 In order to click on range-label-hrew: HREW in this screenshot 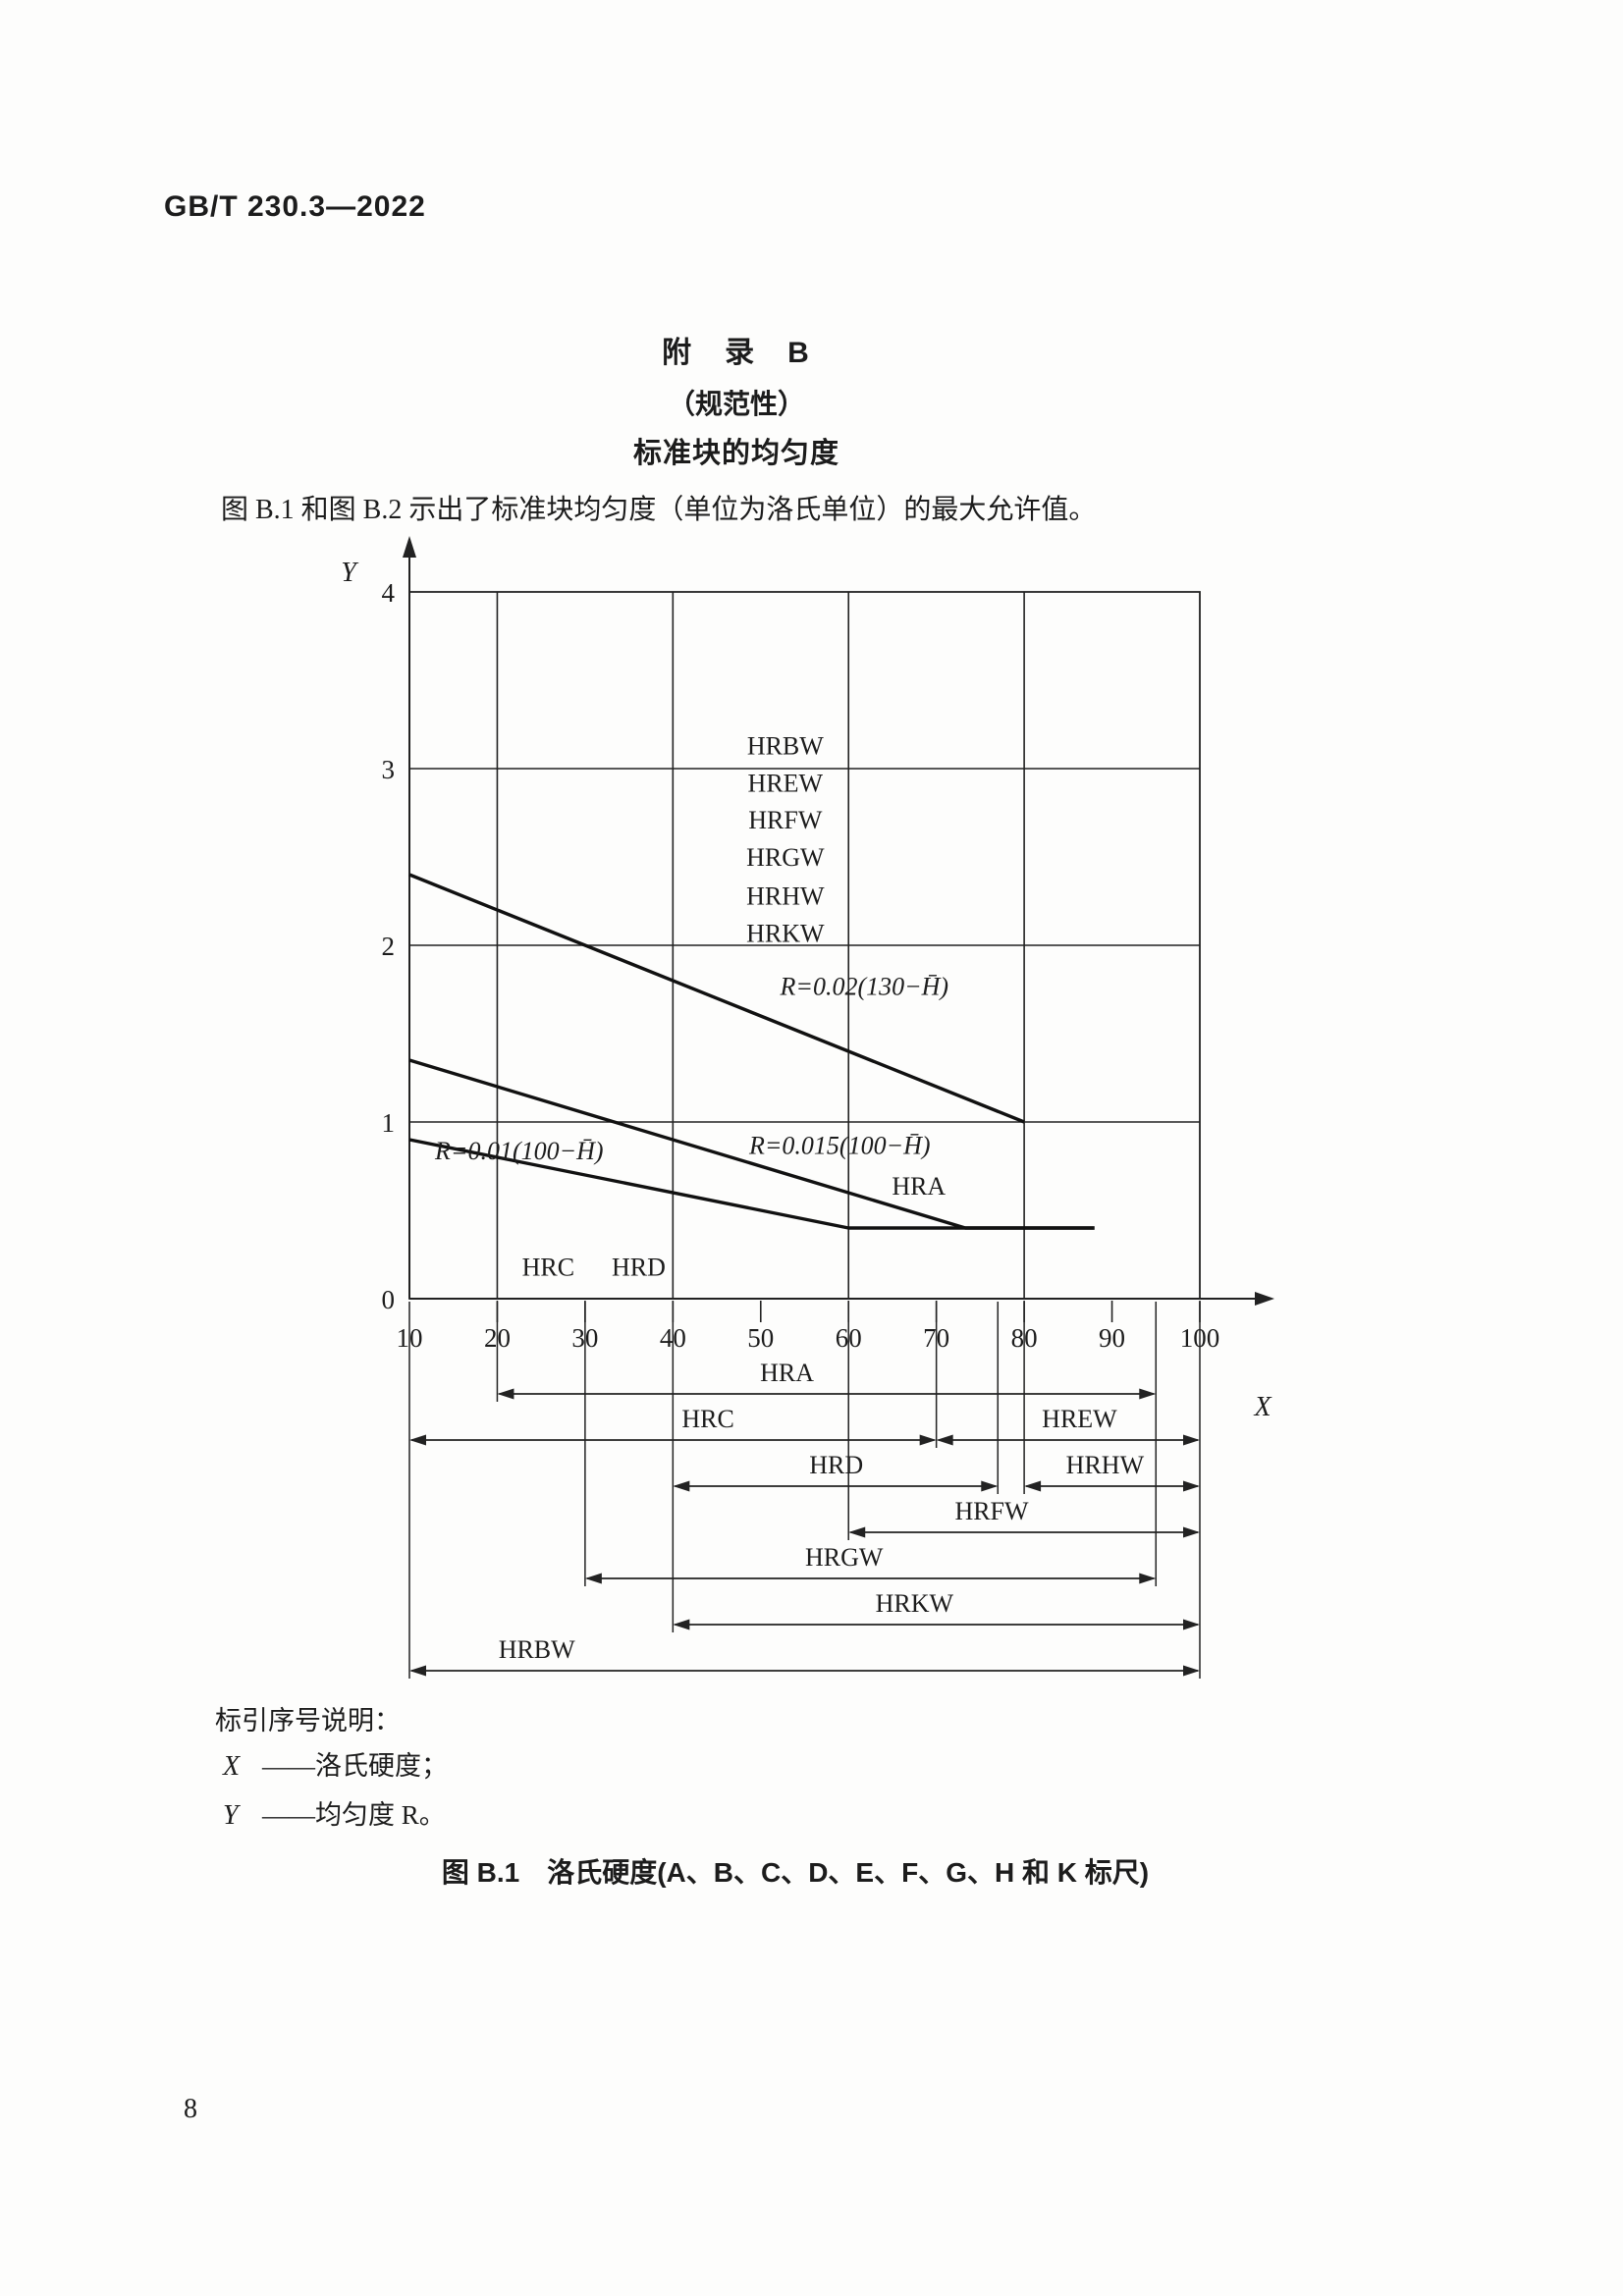, I will do `click(1079, 1419)`.